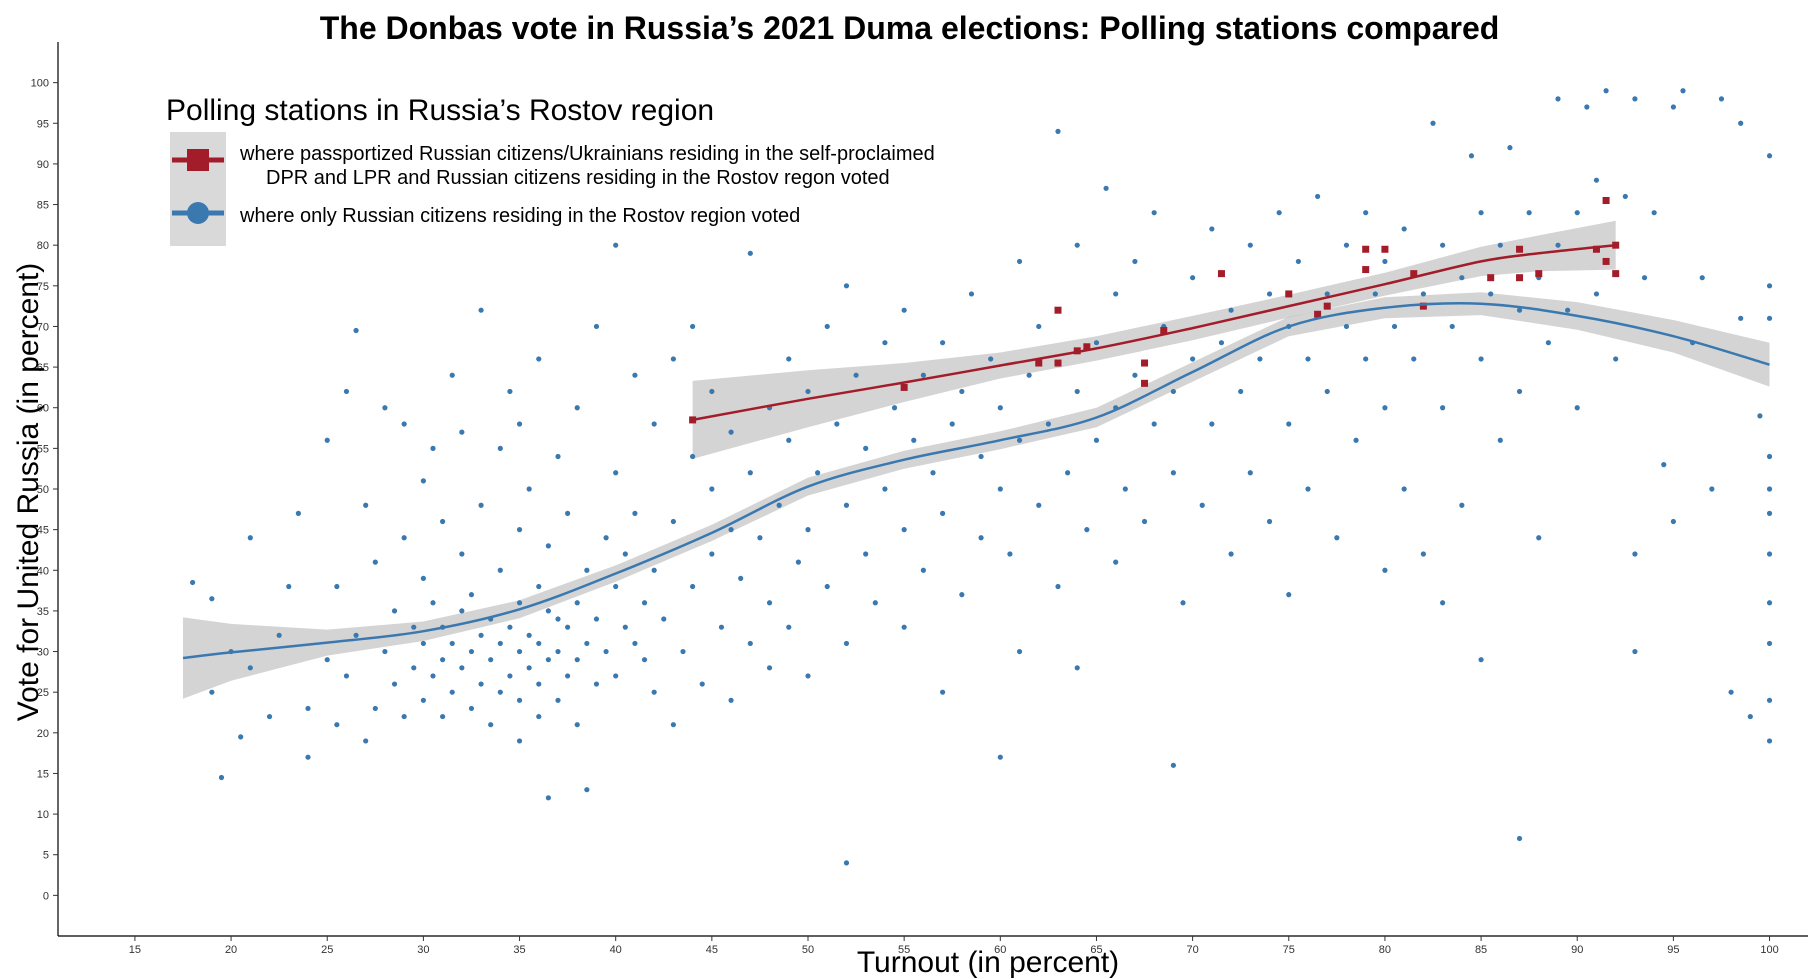 Image resolution: width=1819 pixels, height=979 pixels. I want to click on x-tick-label: 55, so click(904, 950).